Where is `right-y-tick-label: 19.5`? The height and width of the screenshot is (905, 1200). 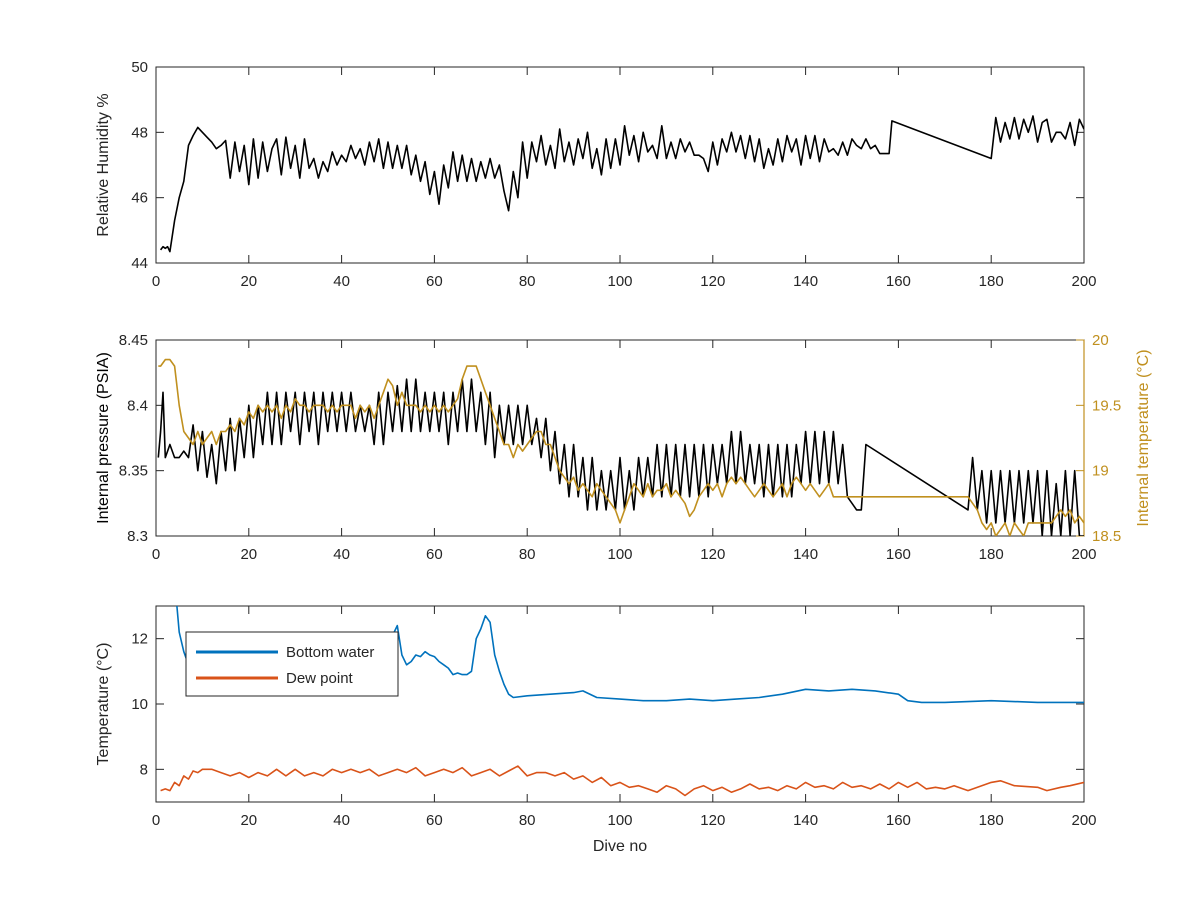 right-y-tick-label: 19.5 is located at coordinates (1106, 405).